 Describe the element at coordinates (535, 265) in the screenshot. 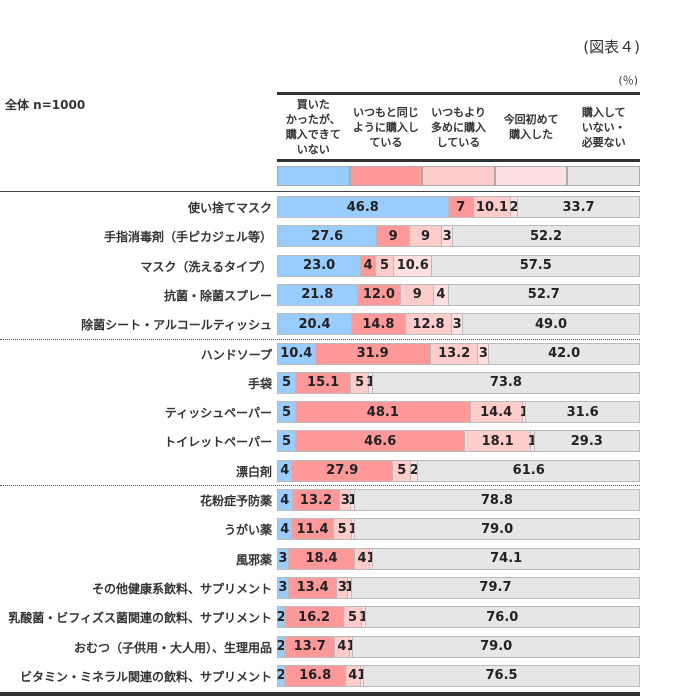

I see `bar-segment-4: 57.5` at that location.